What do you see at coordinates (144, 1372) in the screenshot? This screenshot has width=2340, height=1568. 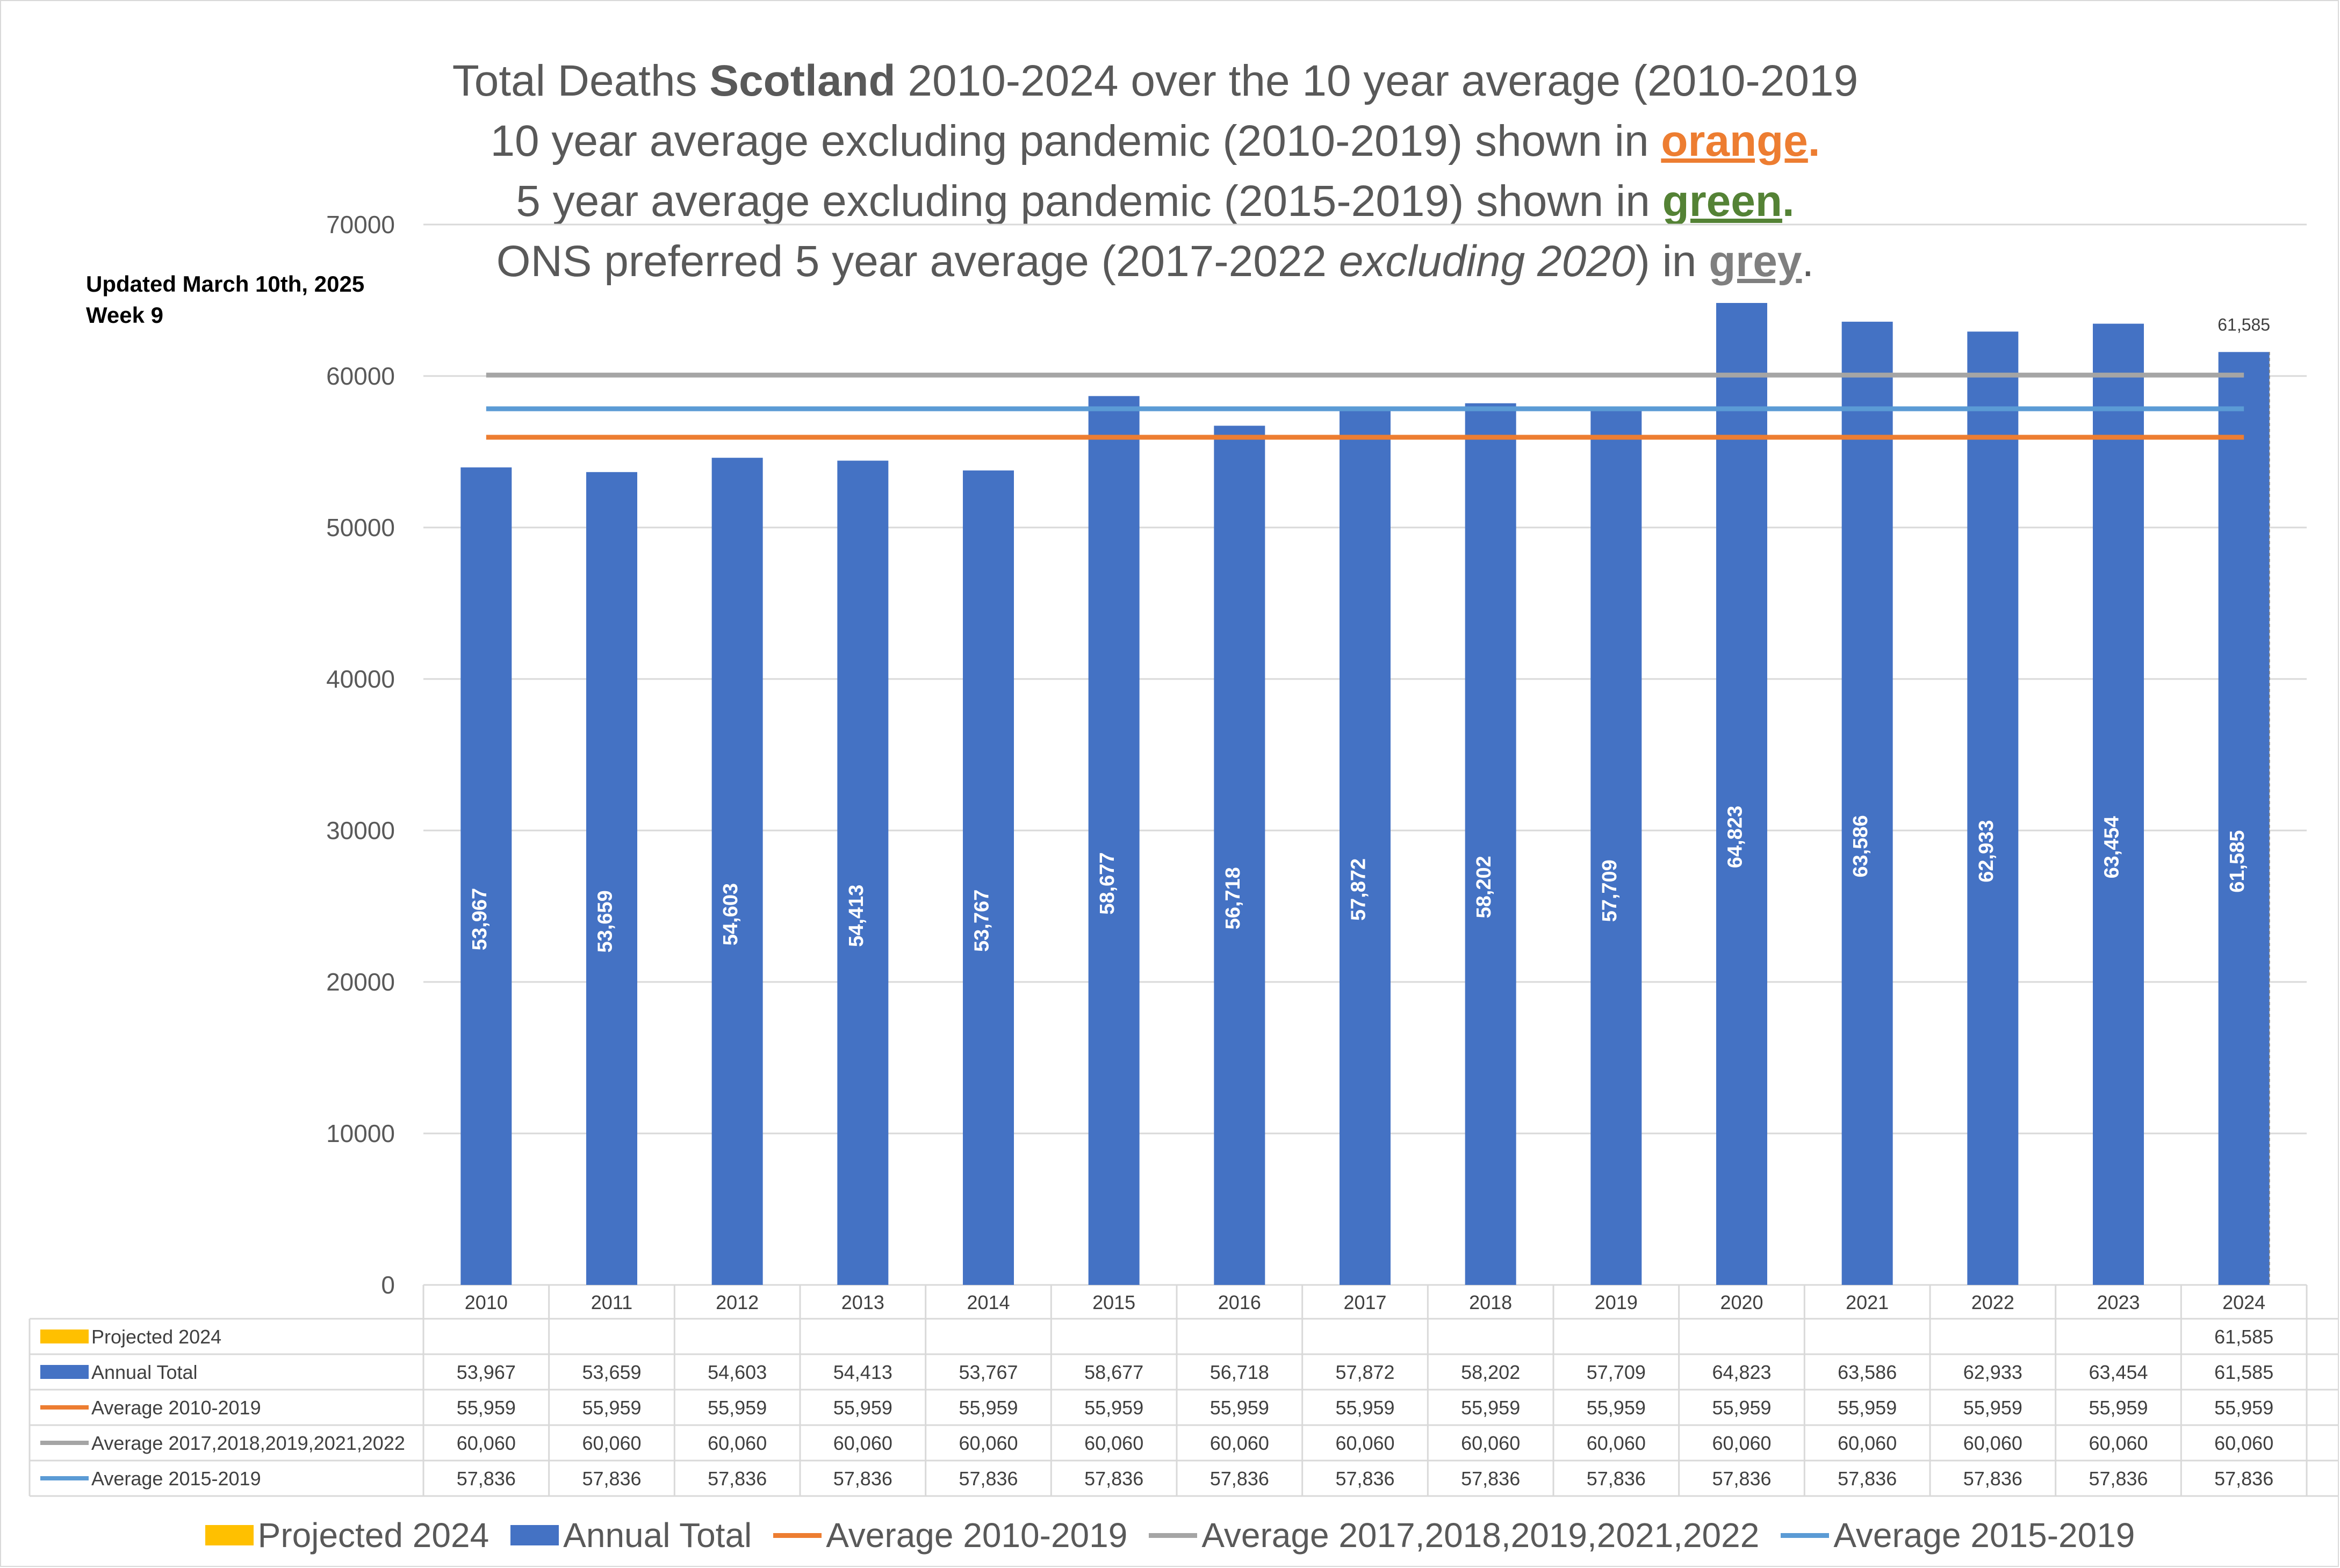 I see `table-row-label: Annual Total` at bounding box center [144, 1372].